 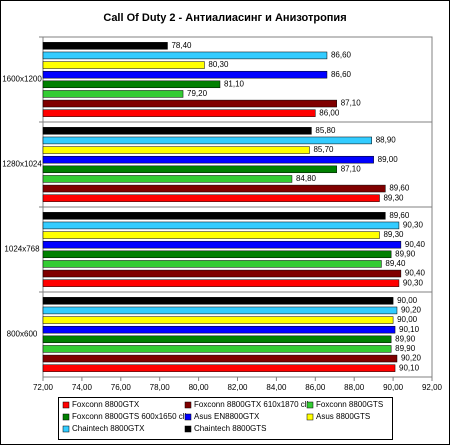 What do you see at coordinates (121, 387) in the screenshot?
I see `x-tick-label: 76,00` at bounding box center [121, 387].